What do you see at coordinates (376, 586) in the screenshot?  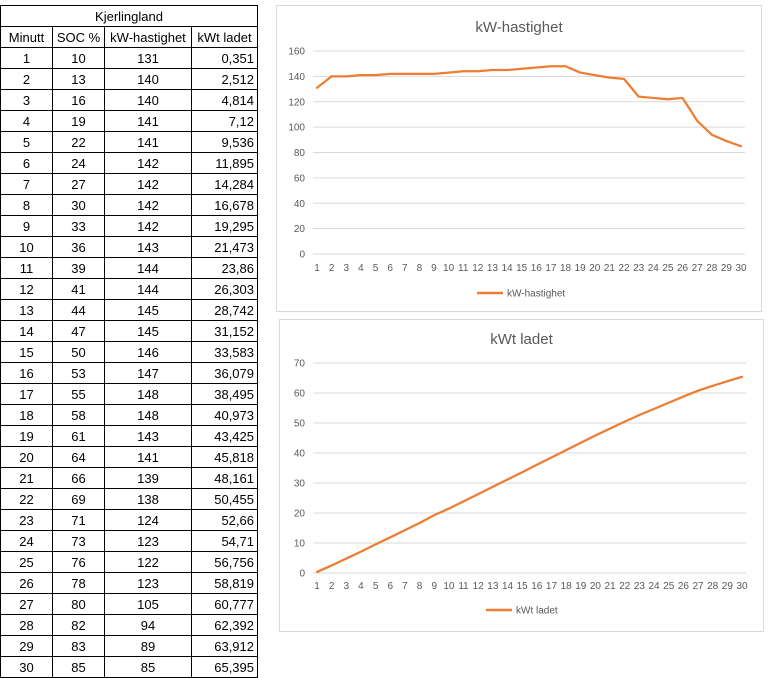 I see `x-tick-label: 5` at bounding box center [376, 586].